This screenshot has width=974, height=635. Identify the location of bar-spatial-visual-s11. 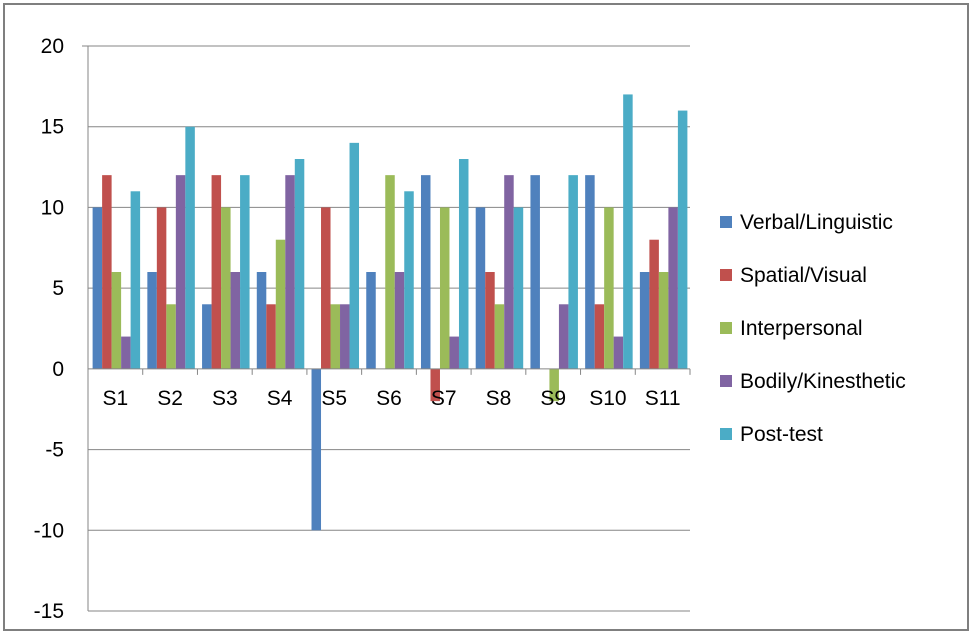
(654, 304).